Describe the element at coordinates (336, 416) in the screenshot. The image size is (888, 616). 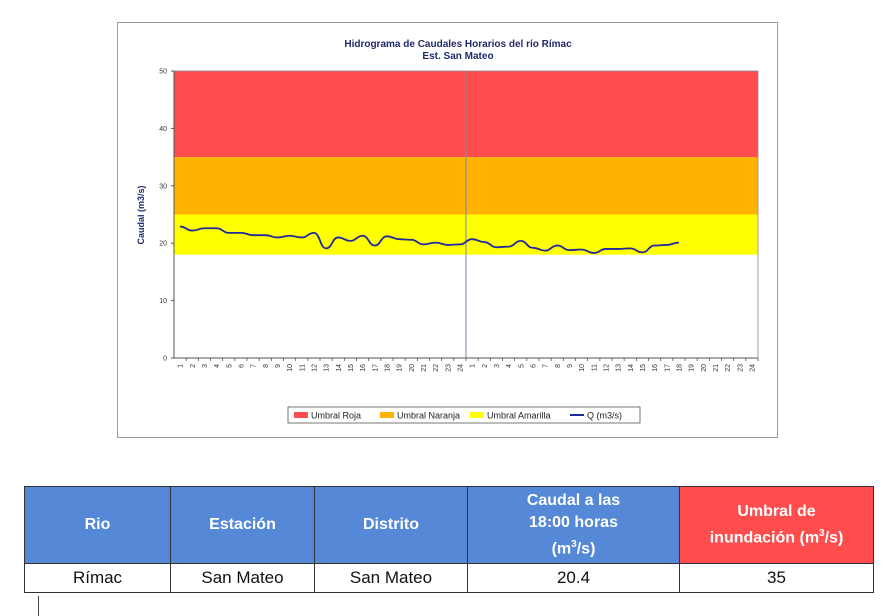
I see `legend-label: Umbral Roja` at that location.